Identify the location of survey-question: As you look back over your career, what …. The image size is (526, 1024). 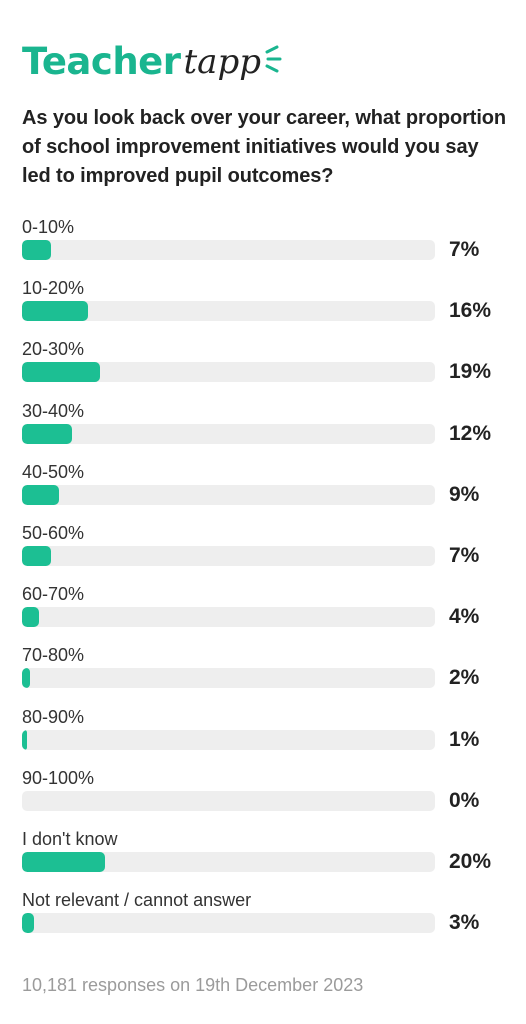
(264, 147).